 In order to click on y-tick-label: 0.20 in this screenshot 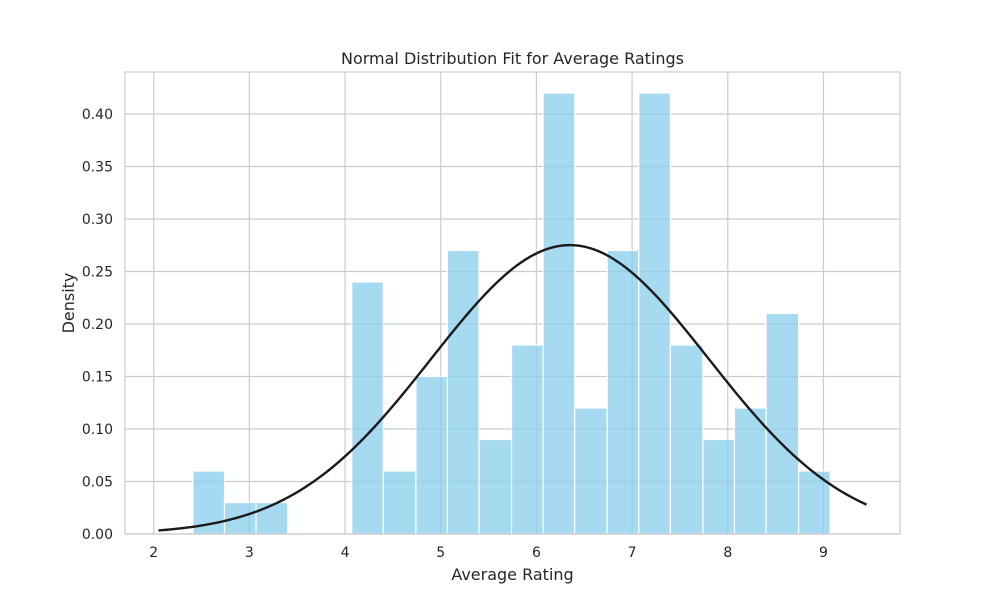, I will do `click(97, 325)`.